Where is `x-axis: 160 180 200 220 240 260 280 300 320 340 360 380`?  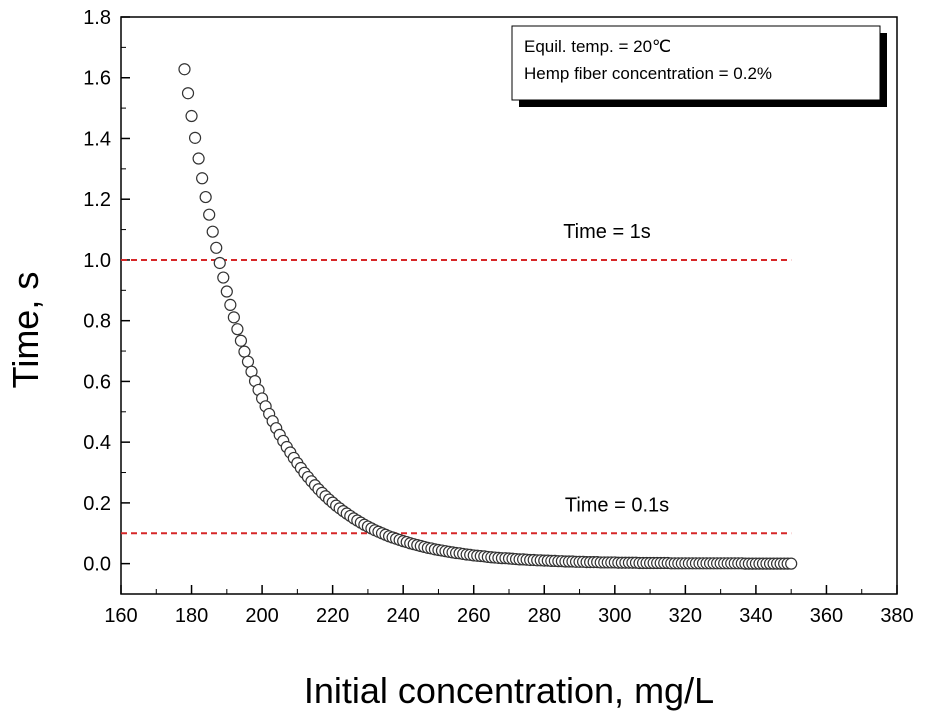 x-axis: 160 180 200 220 240 260 280 300 320 340 360 380 is located at coordinates (509, 606).